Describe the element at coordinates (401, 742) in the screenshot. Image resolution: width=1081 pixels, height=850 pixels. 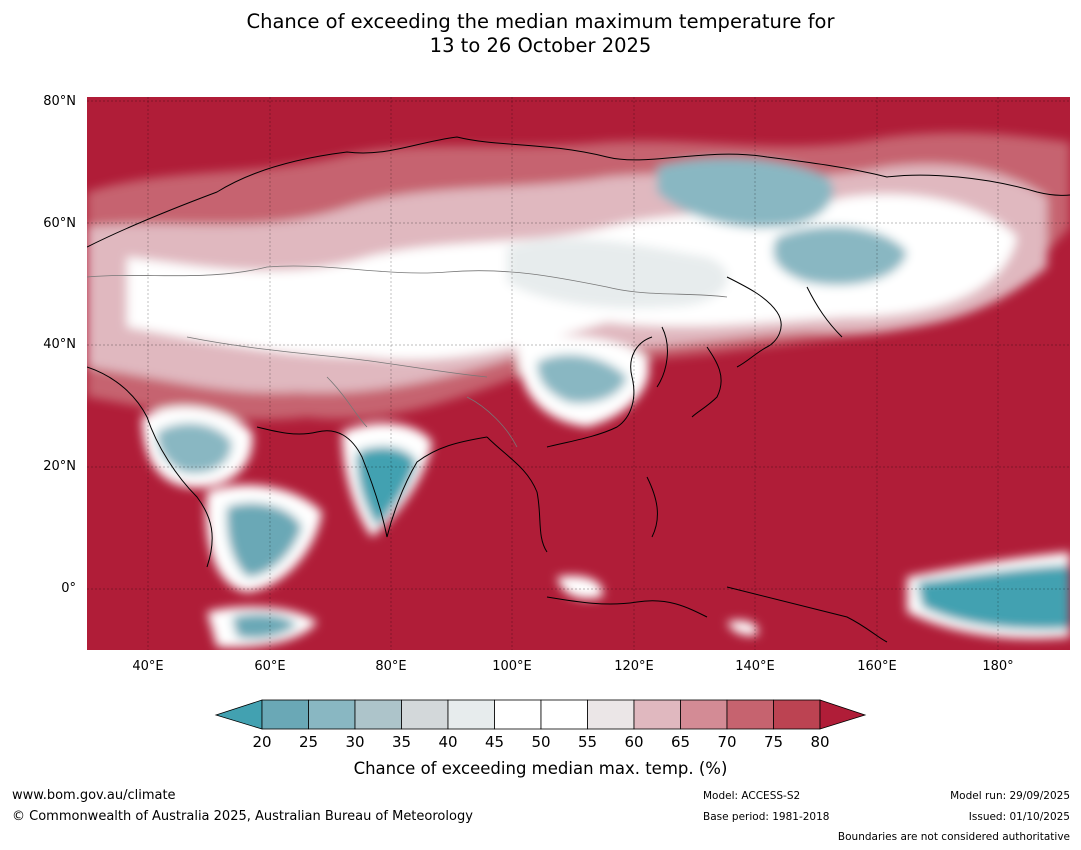
I see `colorbar-tick-35: 35` at that location.